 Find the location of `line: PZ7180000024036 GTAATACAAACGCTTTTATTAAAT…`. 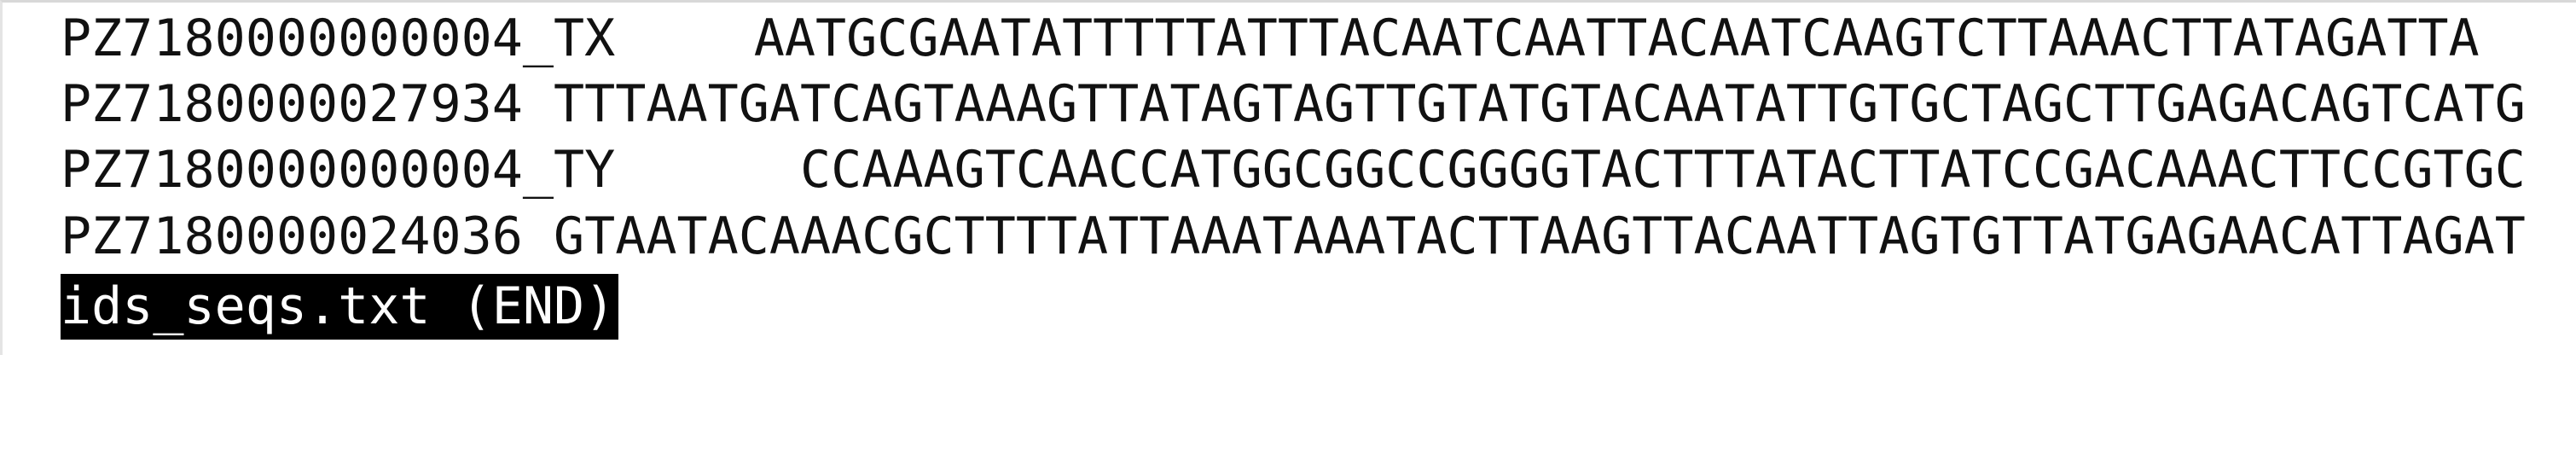

line: PZ7180000024036 GTAATACAAACGCTTTTATTAAAT… is located at coordinates (1314, 237).